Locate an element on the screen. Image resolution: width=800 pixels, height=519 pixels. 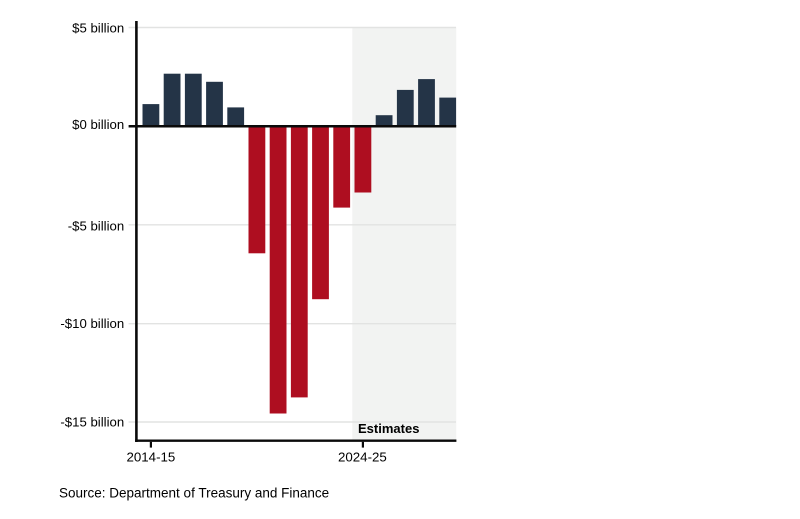
svg-text: $5 billion is located at coordinates (98, 28).